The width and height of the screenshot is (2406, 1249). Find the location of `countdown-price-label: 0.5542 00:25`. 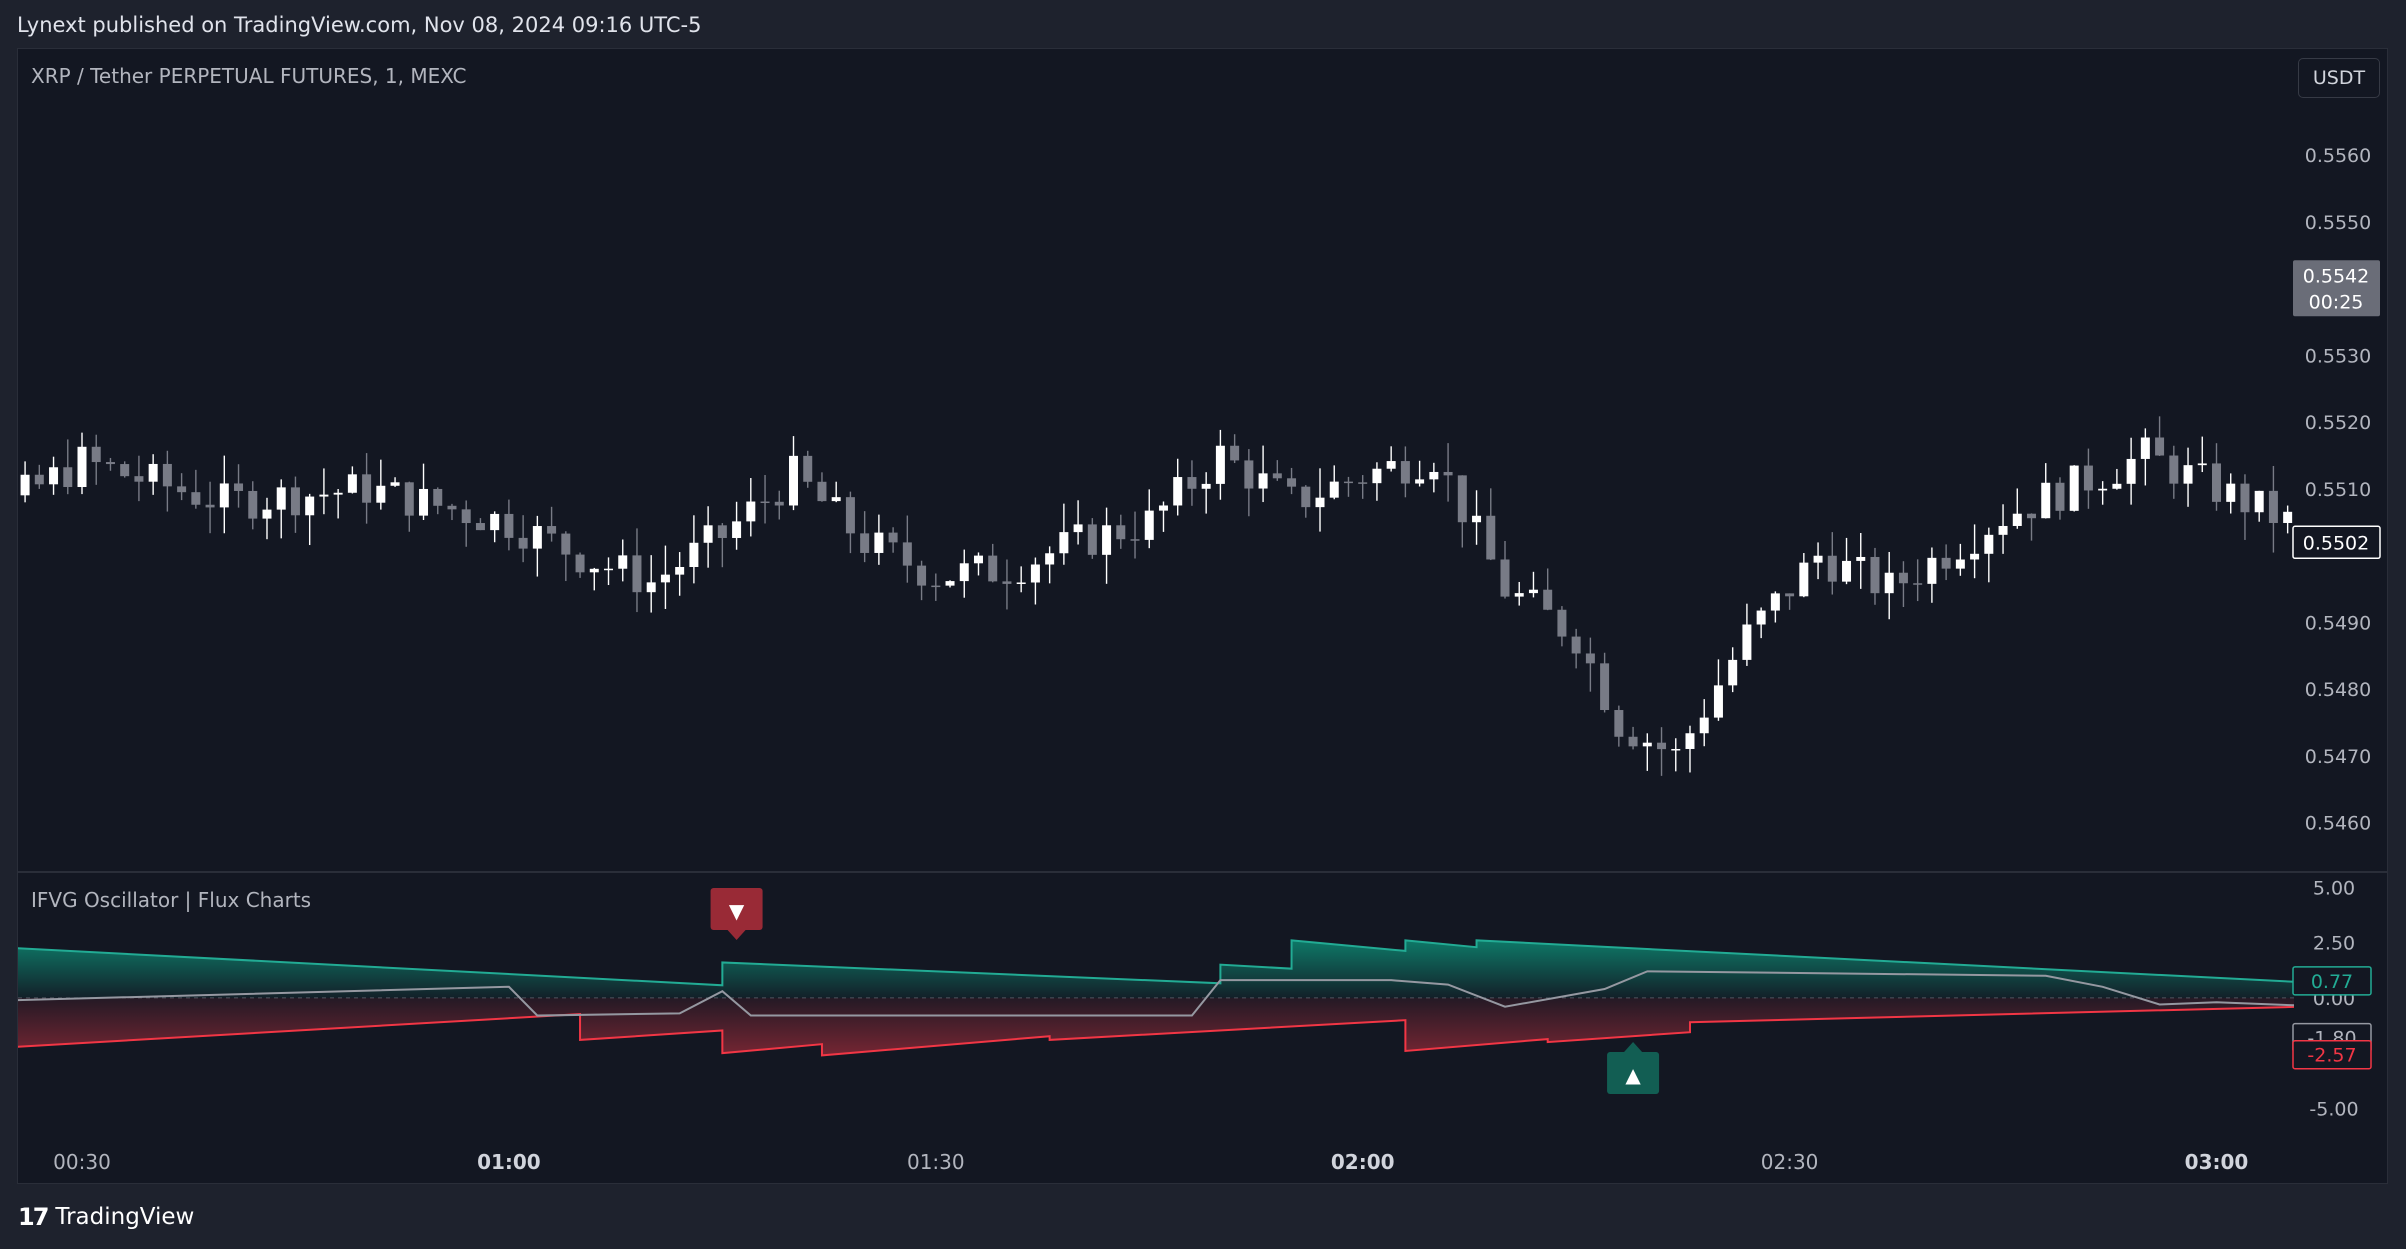

countdown-price-label: 0.5542 00:25 is located at coordinates (2336, 288).